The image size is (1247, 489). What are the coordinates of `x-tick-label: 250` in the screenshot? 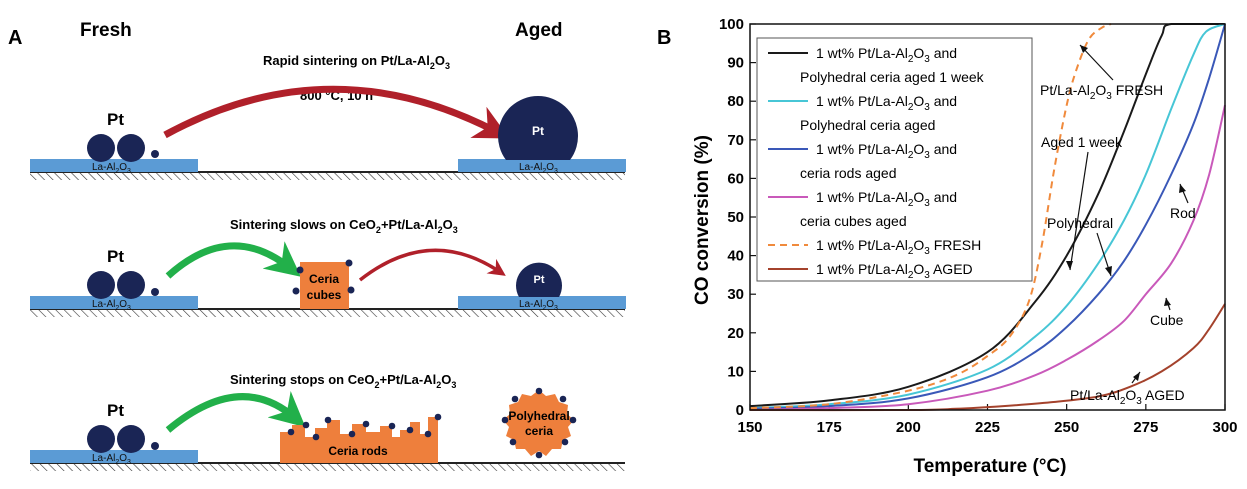 It's located at (1066, 427).